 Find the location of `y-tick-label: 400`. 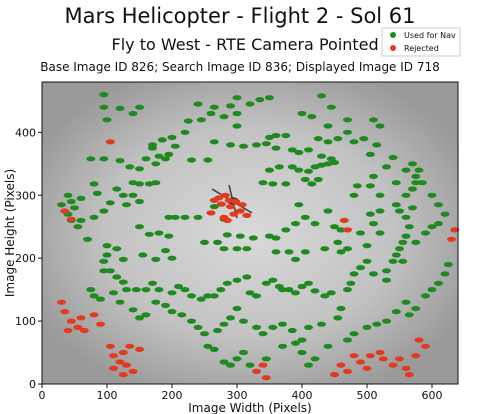

y-tick-label: 400 is located at coordinates (25, 132).